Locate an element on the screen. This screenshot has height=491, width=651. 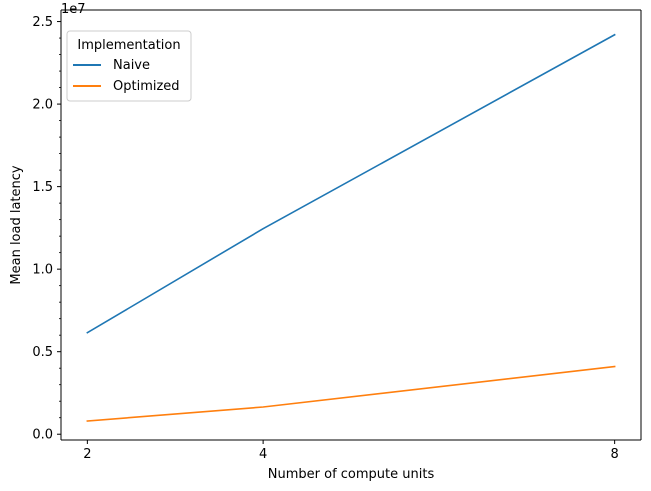
legend-title: Implementation is located at coordinates (128, 45).